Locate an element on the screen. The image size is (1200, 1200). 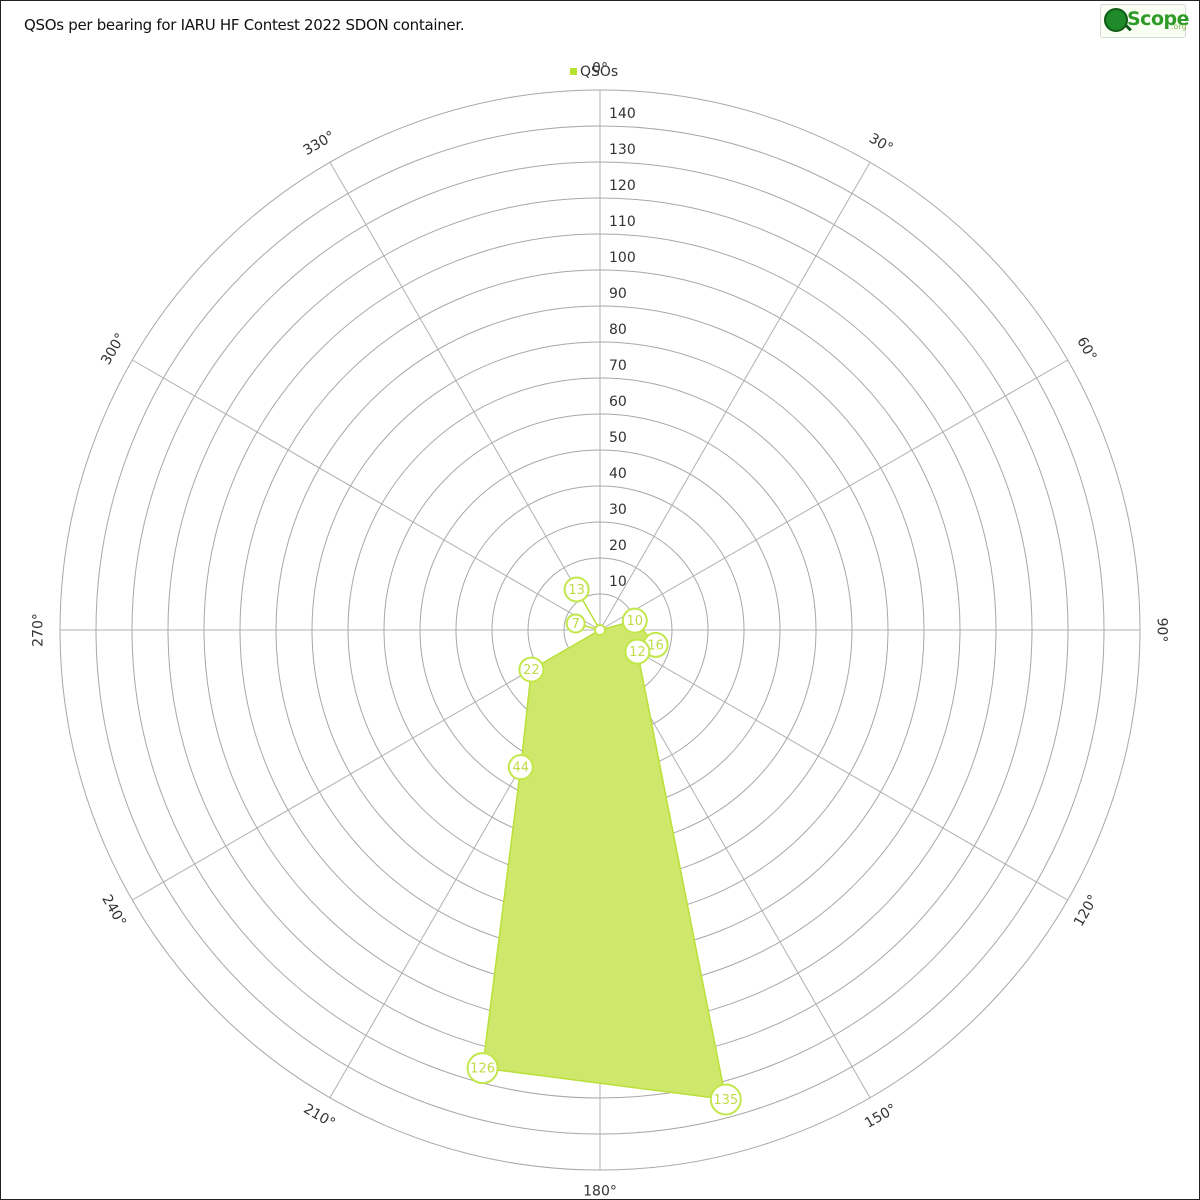
data-label: 12 is located at coordinates (637, 652).